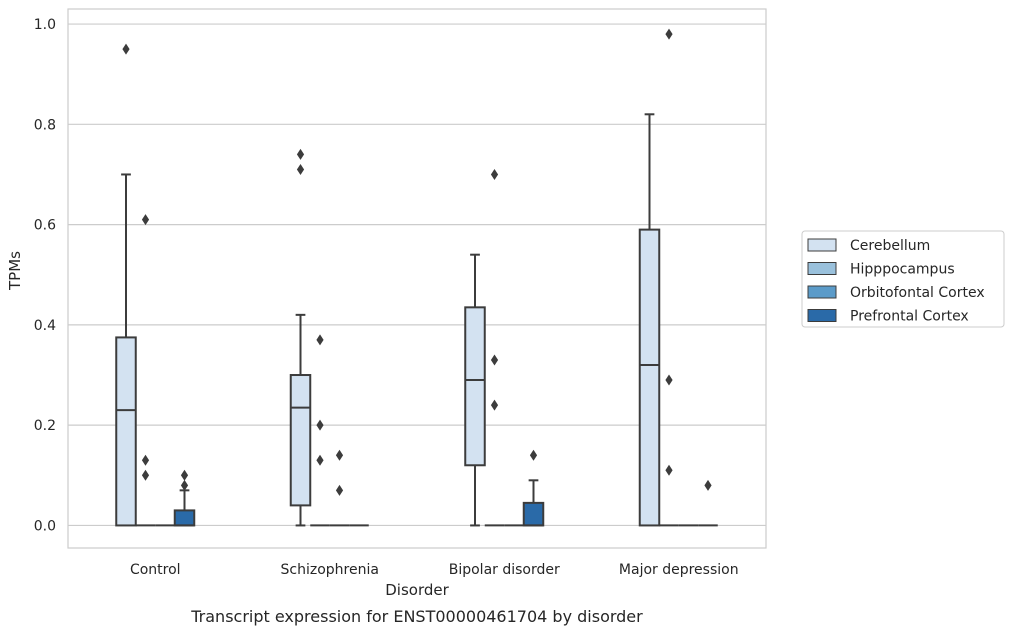  I want to click on legend-label: Hipppocampus, so click(902, 270).